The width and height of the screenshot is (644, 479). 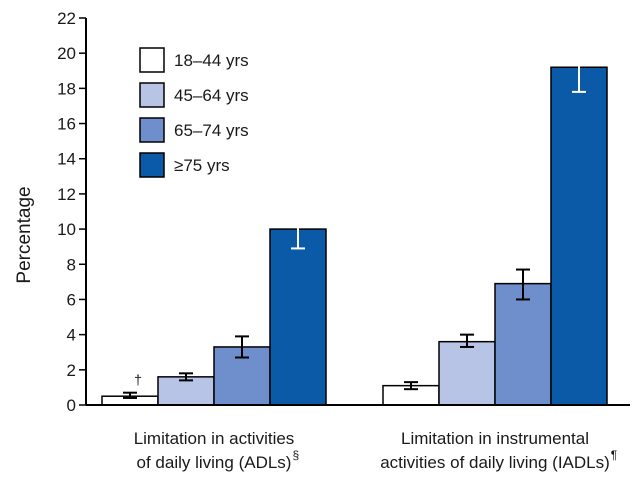 What do you see at coordinates (211, 95) in the screenshot?
I see `legend-label: 45–64 yrs` at bounding box center [211, 95].